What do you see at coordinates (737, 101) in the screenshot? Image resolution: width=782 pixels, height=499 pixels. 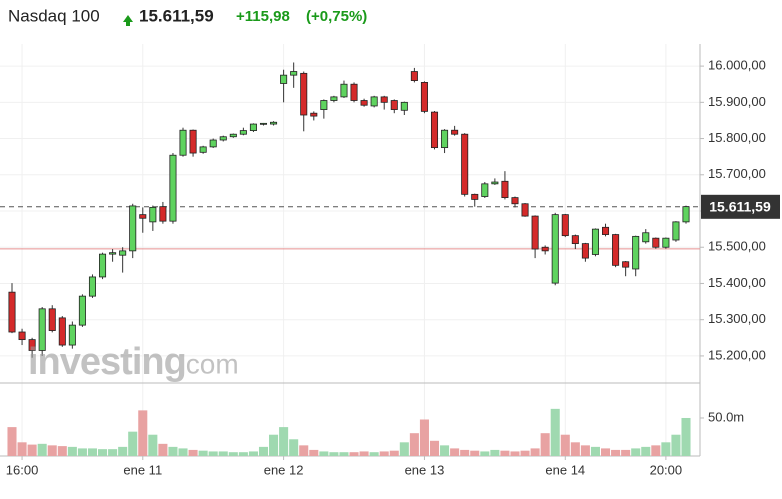 I see `y-tick-label: 15.900,00` at bounding box center [737, 101].